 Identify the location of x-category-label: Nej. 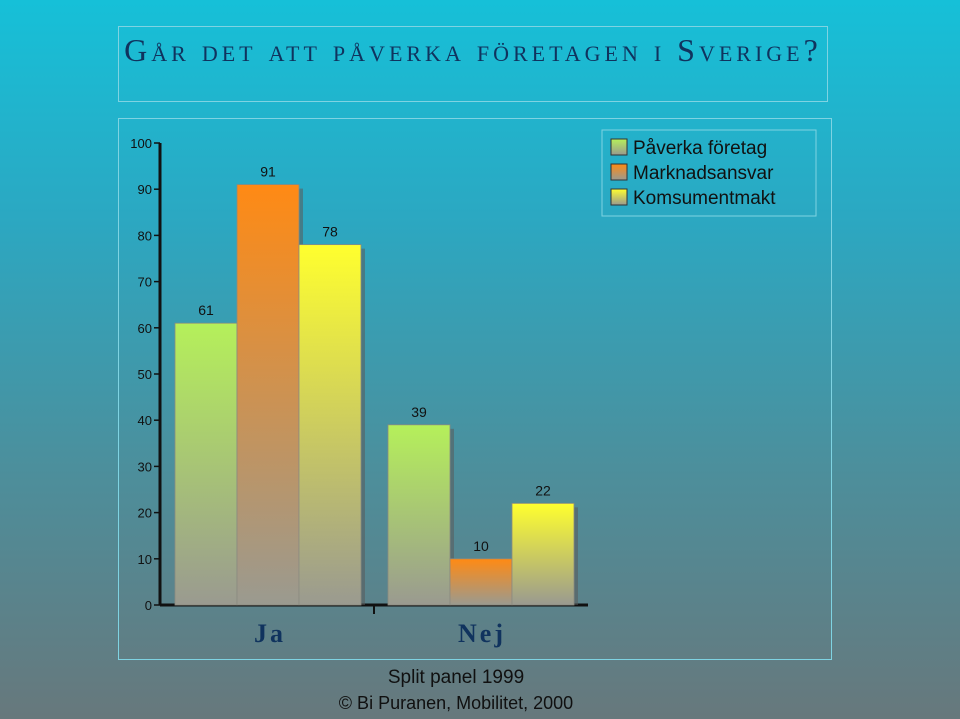
(482, 633).